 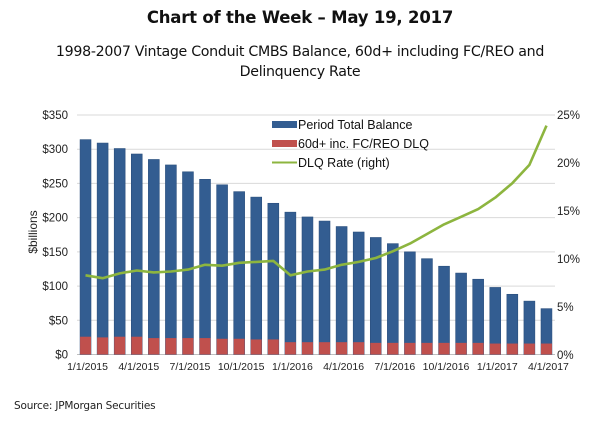 What do you see at coordinates (568, 164) in the screenshot?
I see `y-tick-label-right: 20%` at bounding box center [568, 164].